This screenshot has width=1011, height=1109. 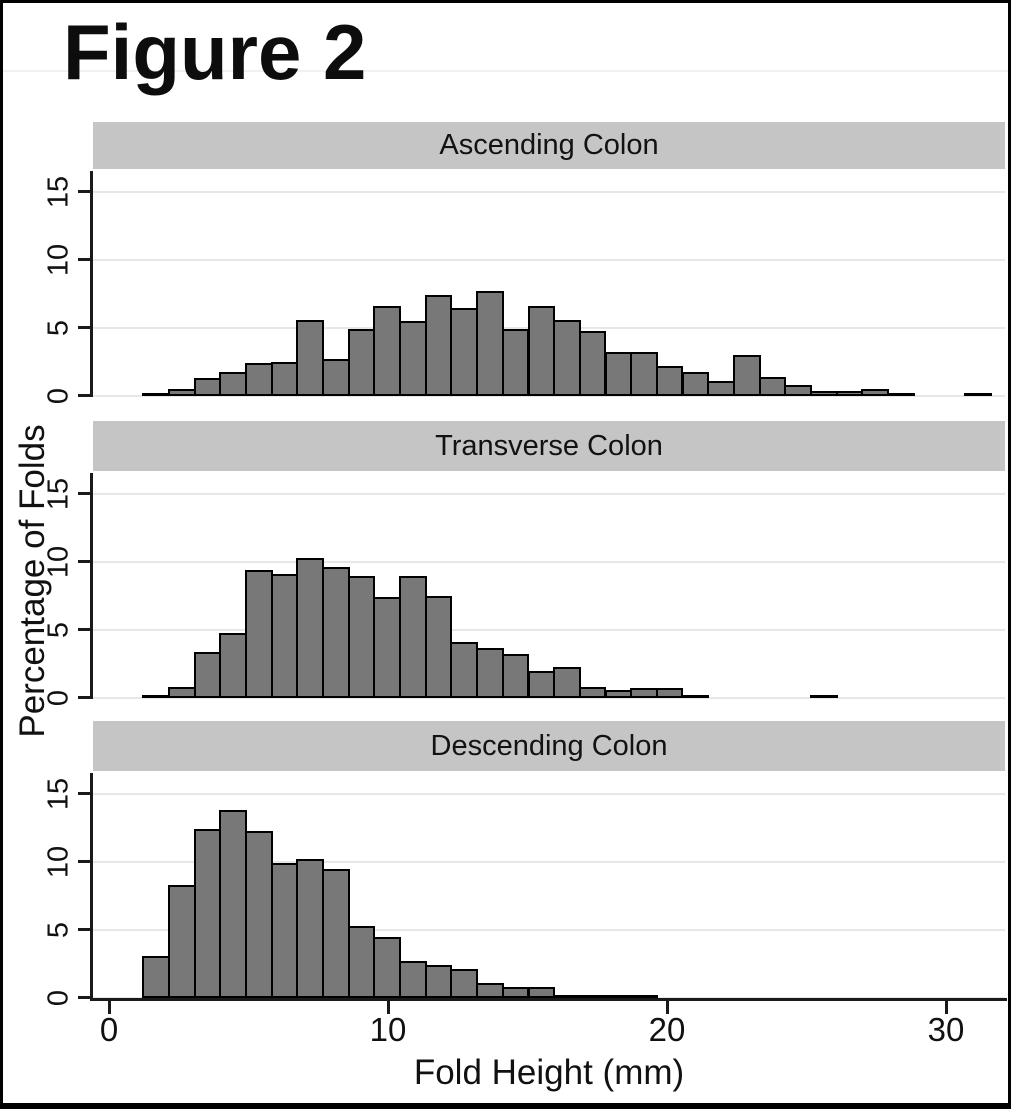 I want to click on x-axis-line, so click(x=548, y=999).